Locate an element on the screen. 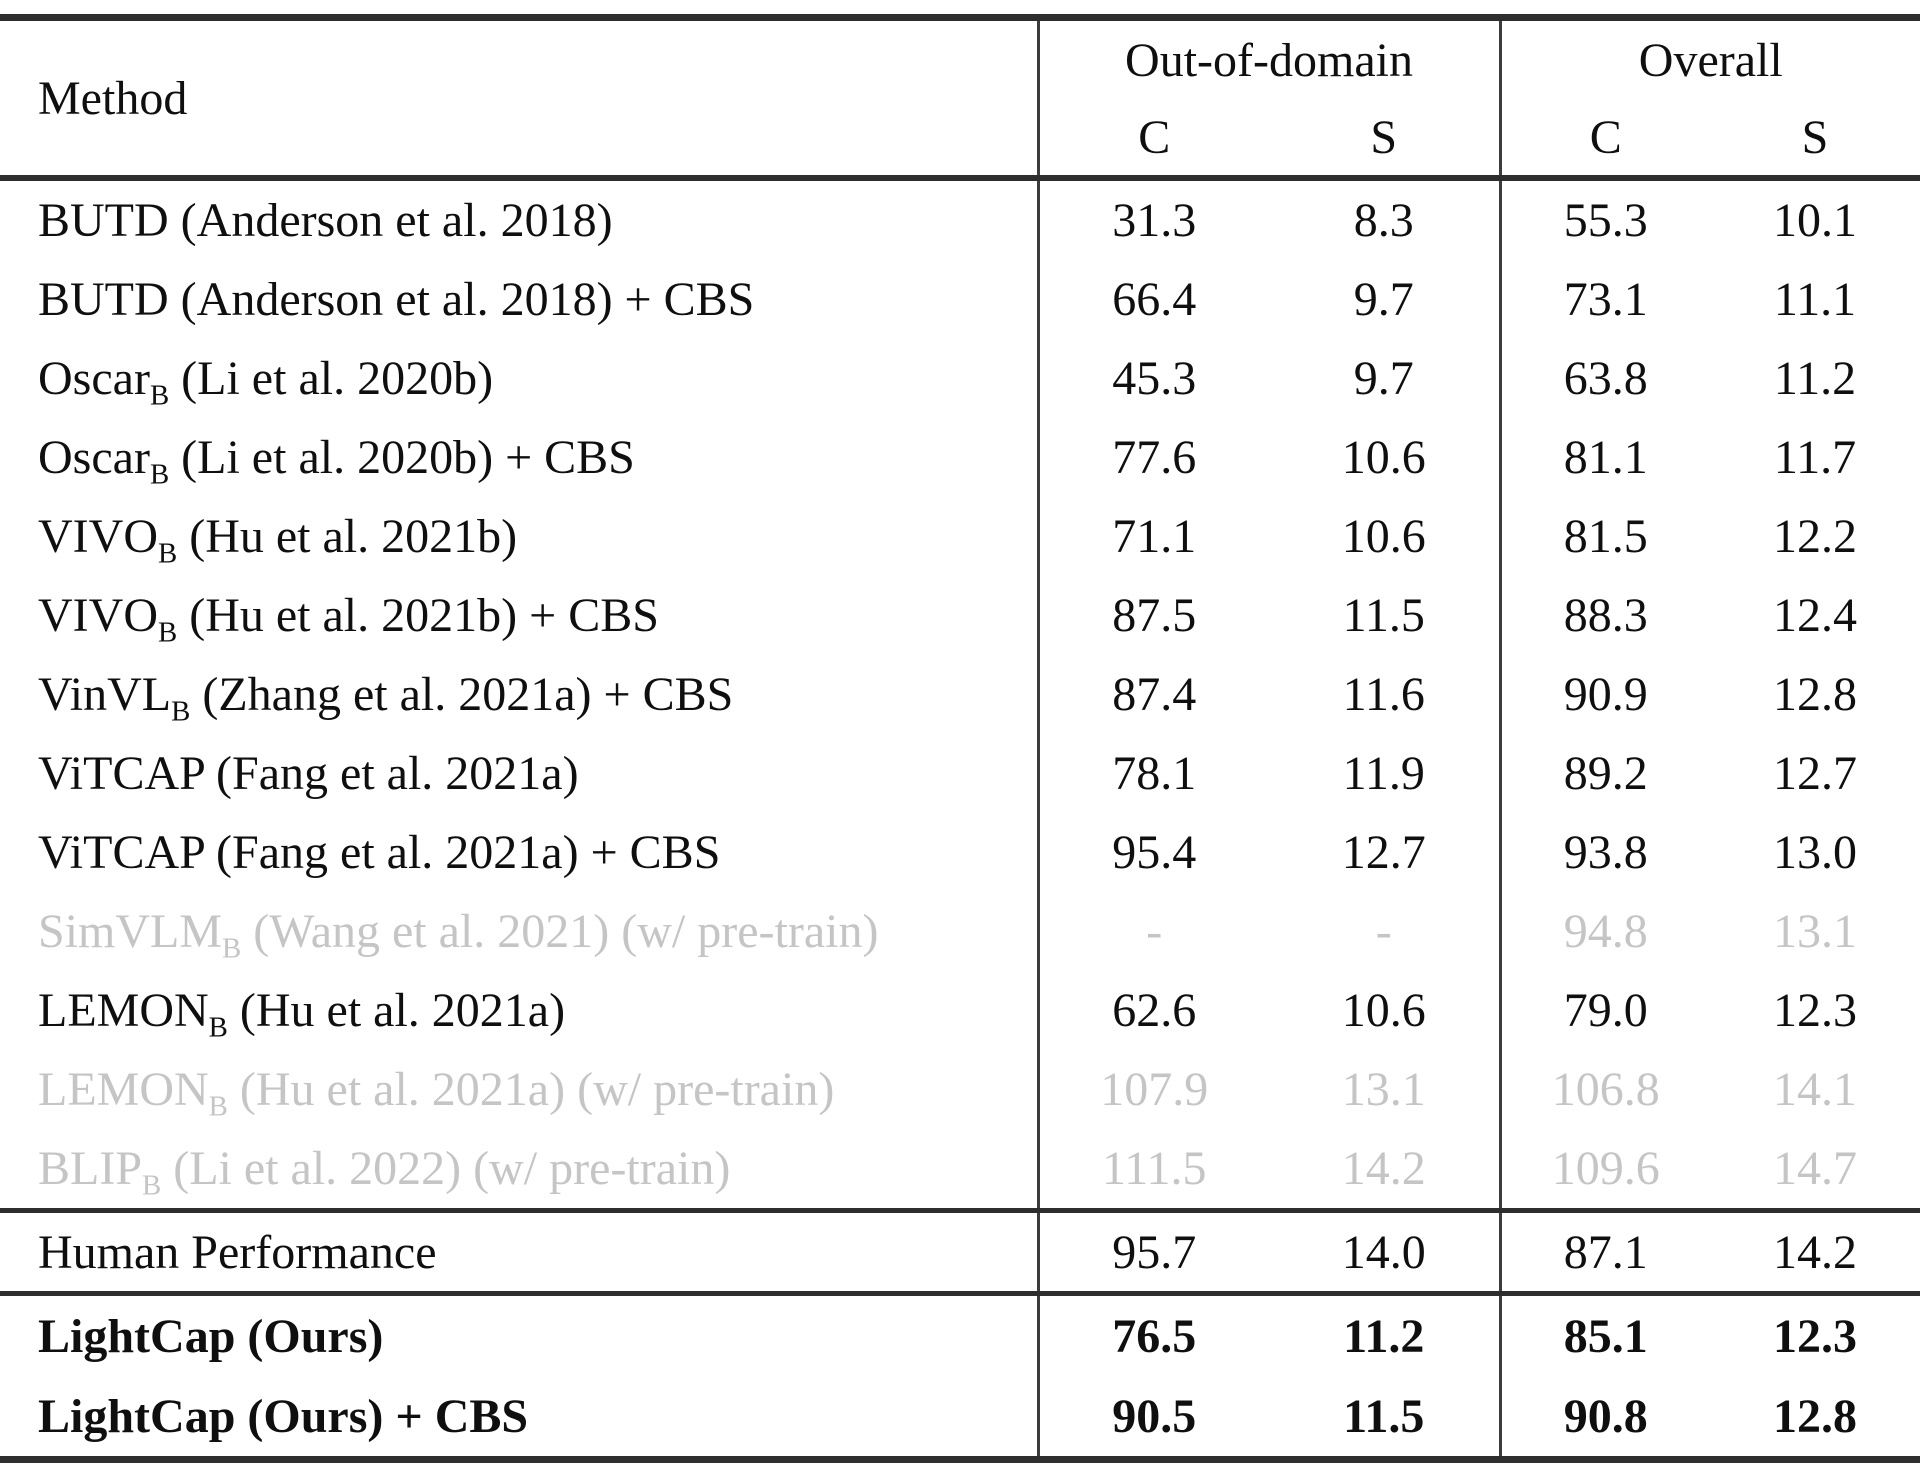 This screenshot has width=1920, height=1466. method-cell: VinVLB (Zhang et al. 2021a) + CBS is located at coordinates (386, 698).